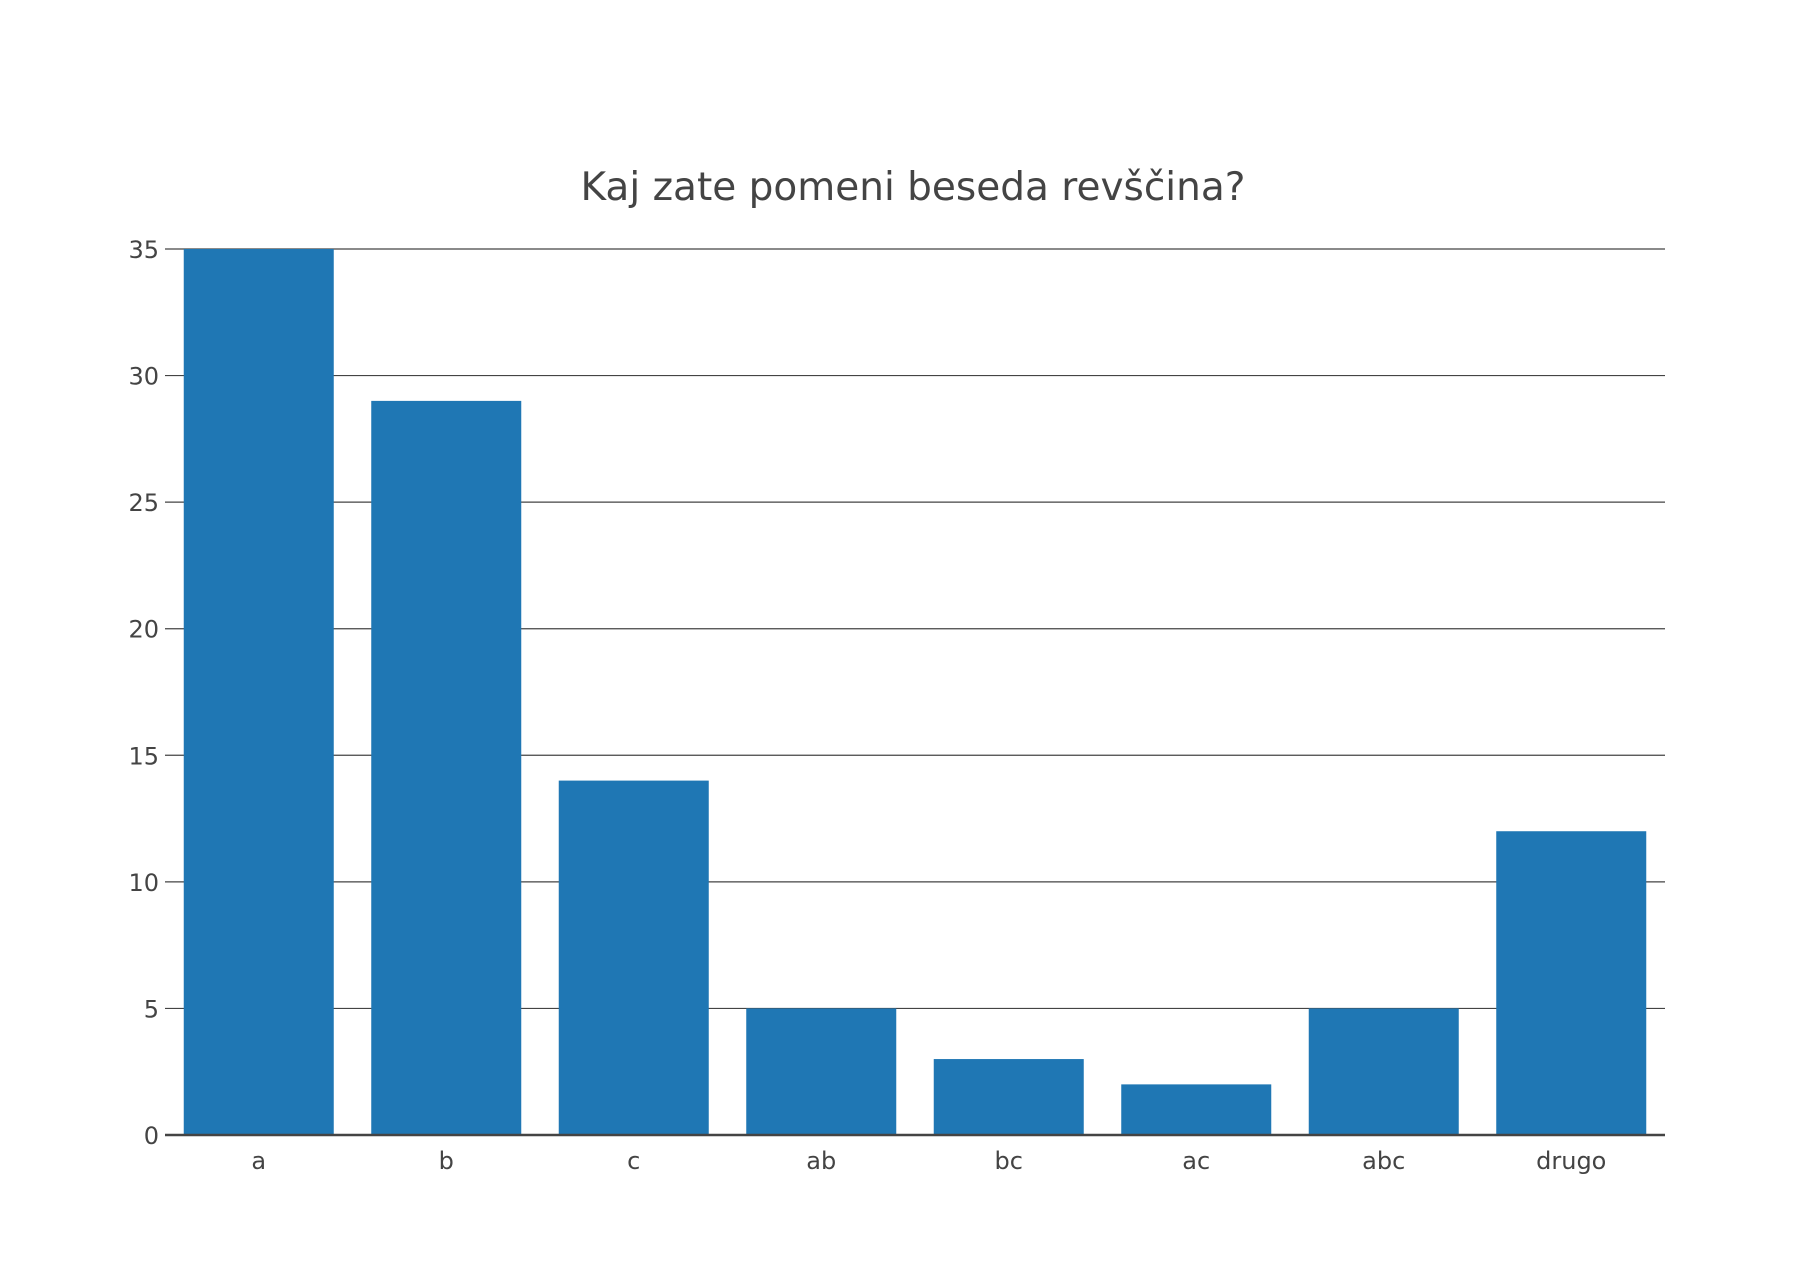 This screenshot has height=1284, width=1810. I want to click on y-tick-label: 30, so click(143, 377).